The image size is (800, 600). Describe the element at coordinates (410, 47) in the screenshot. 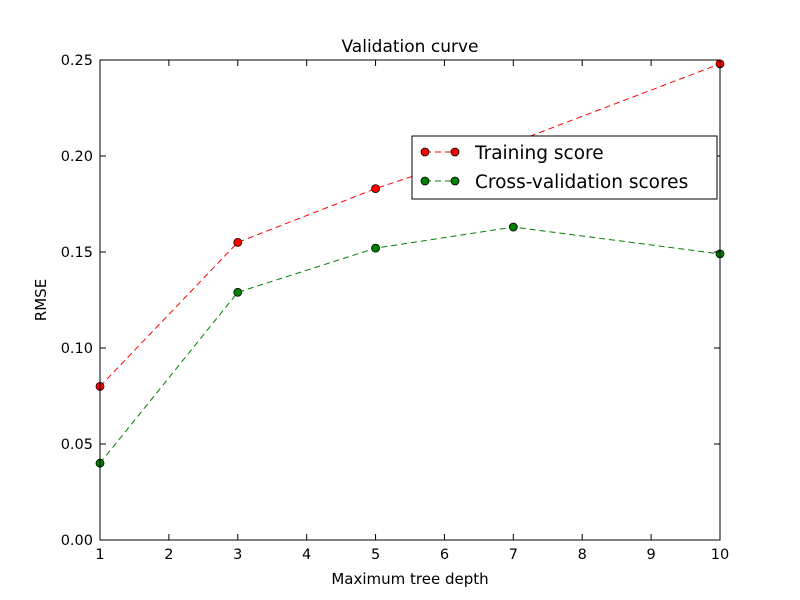

I see `chart-title: Validation curve` at that location.